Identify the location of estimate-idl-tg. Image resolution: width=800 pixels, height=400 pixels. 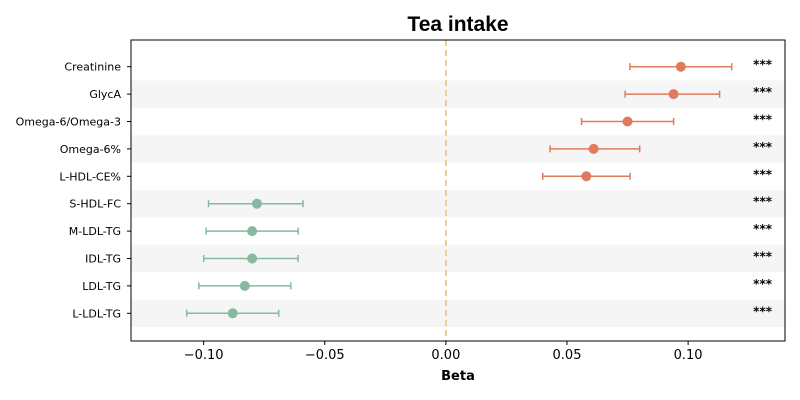
(250, 258).